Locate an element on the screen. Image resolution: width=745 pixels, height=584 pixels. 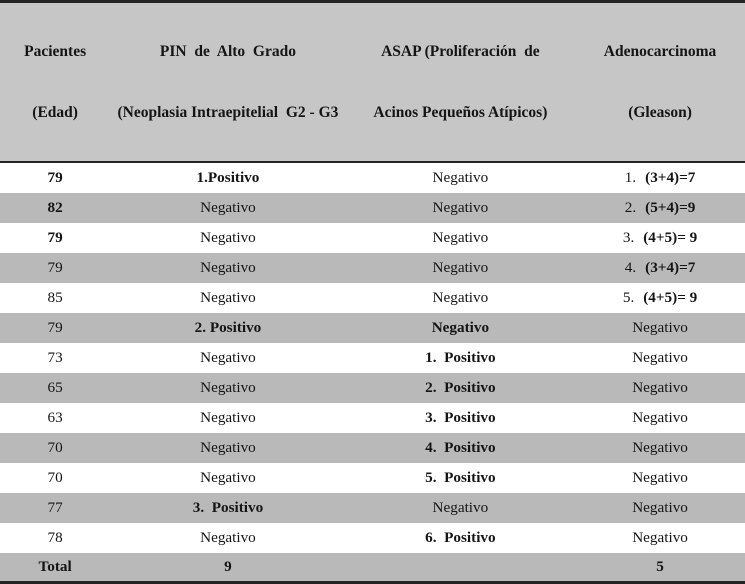
table-row: 82 Negativo Negativo 2. (5+4)=9 is located at coordinates (372, 208).